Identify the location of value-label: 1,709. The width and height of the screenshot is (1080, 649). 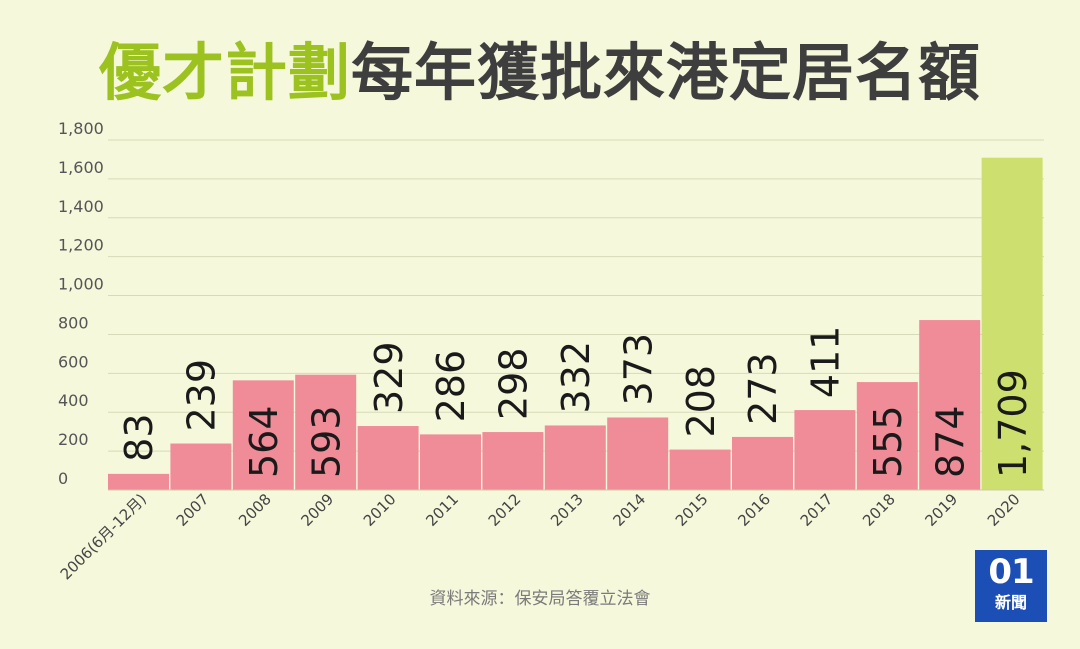
(1013, 423).